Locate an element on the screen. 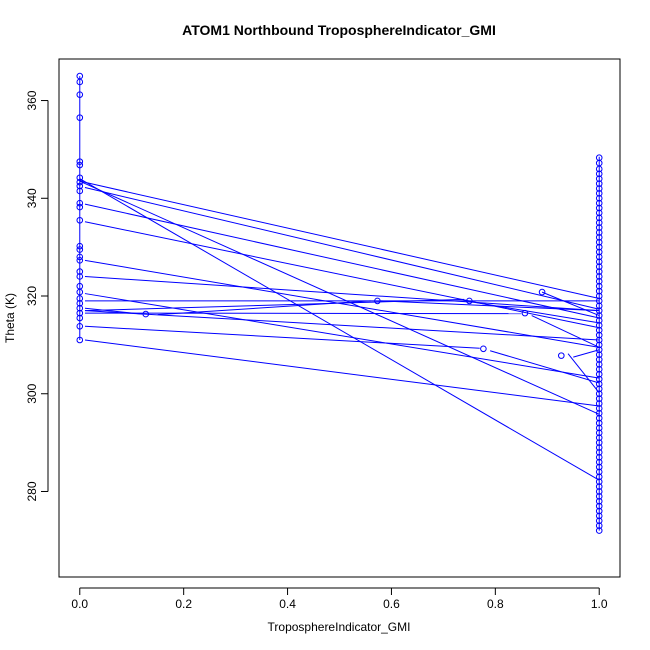 This screenshot has width=650, height=650. y-tick-label: 360 is located at coordinates (32, 100).